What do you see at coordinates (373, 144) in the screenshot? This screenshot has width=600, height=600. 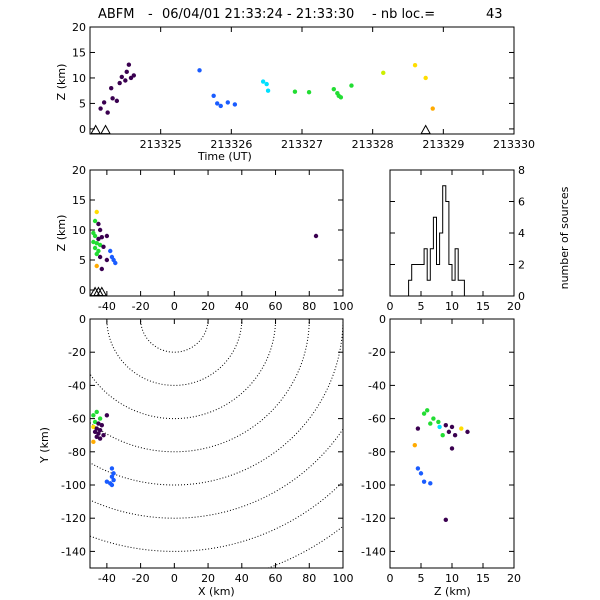 I see `time_height-xtick-label: 213328` at bounding box center [373, 144].